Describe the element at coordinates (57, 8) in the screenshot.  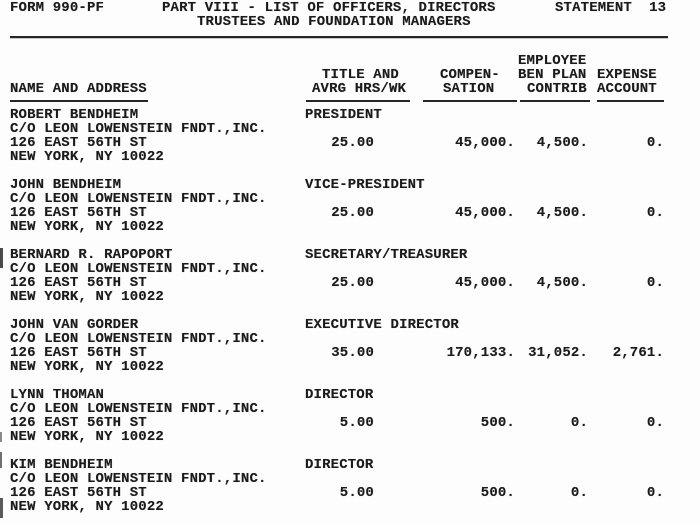
I see `form-label: FORM 990-PF` at that location.